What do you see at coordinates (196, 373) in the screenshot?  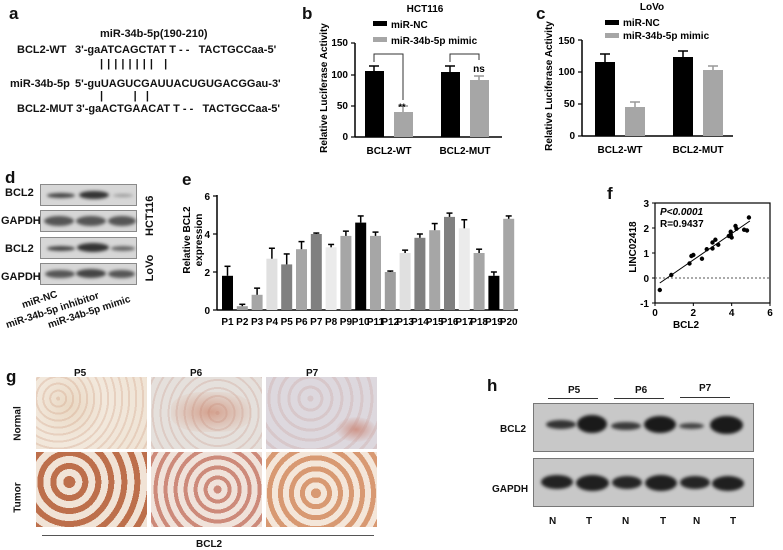 I see `ihc-col-p6: P6` at bounding box center [196, 373].